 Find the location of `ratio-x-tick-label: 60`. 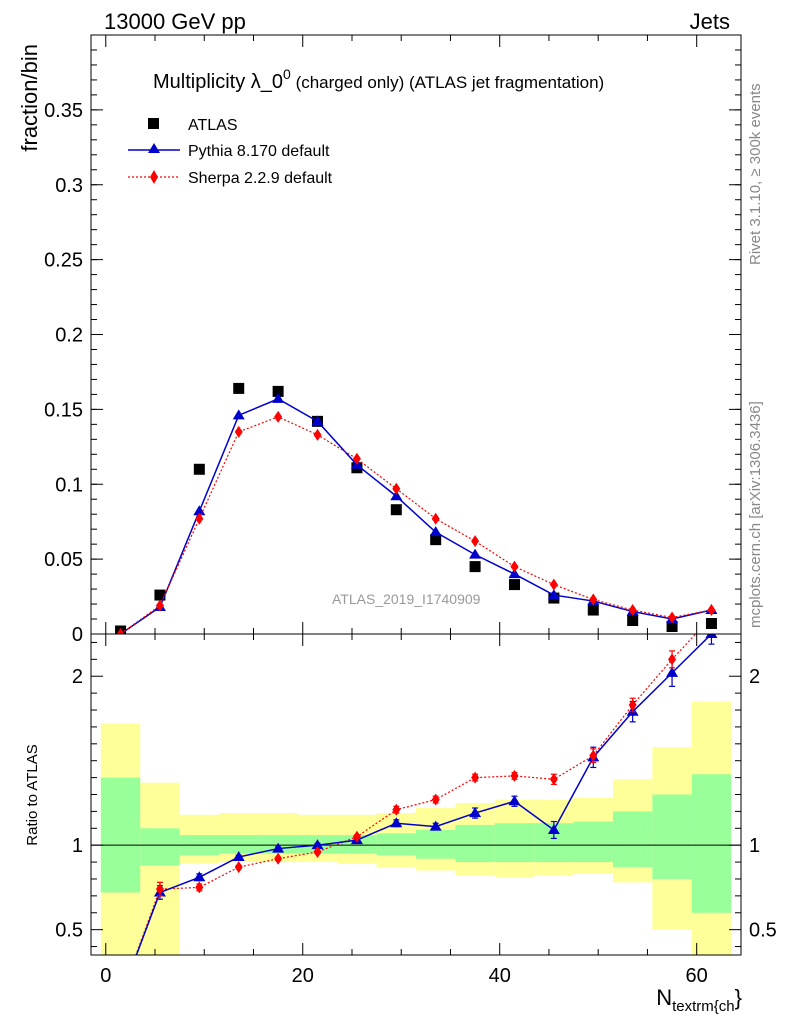

ratio-x-tick-label: 60 is located at coordinates (697, 976).